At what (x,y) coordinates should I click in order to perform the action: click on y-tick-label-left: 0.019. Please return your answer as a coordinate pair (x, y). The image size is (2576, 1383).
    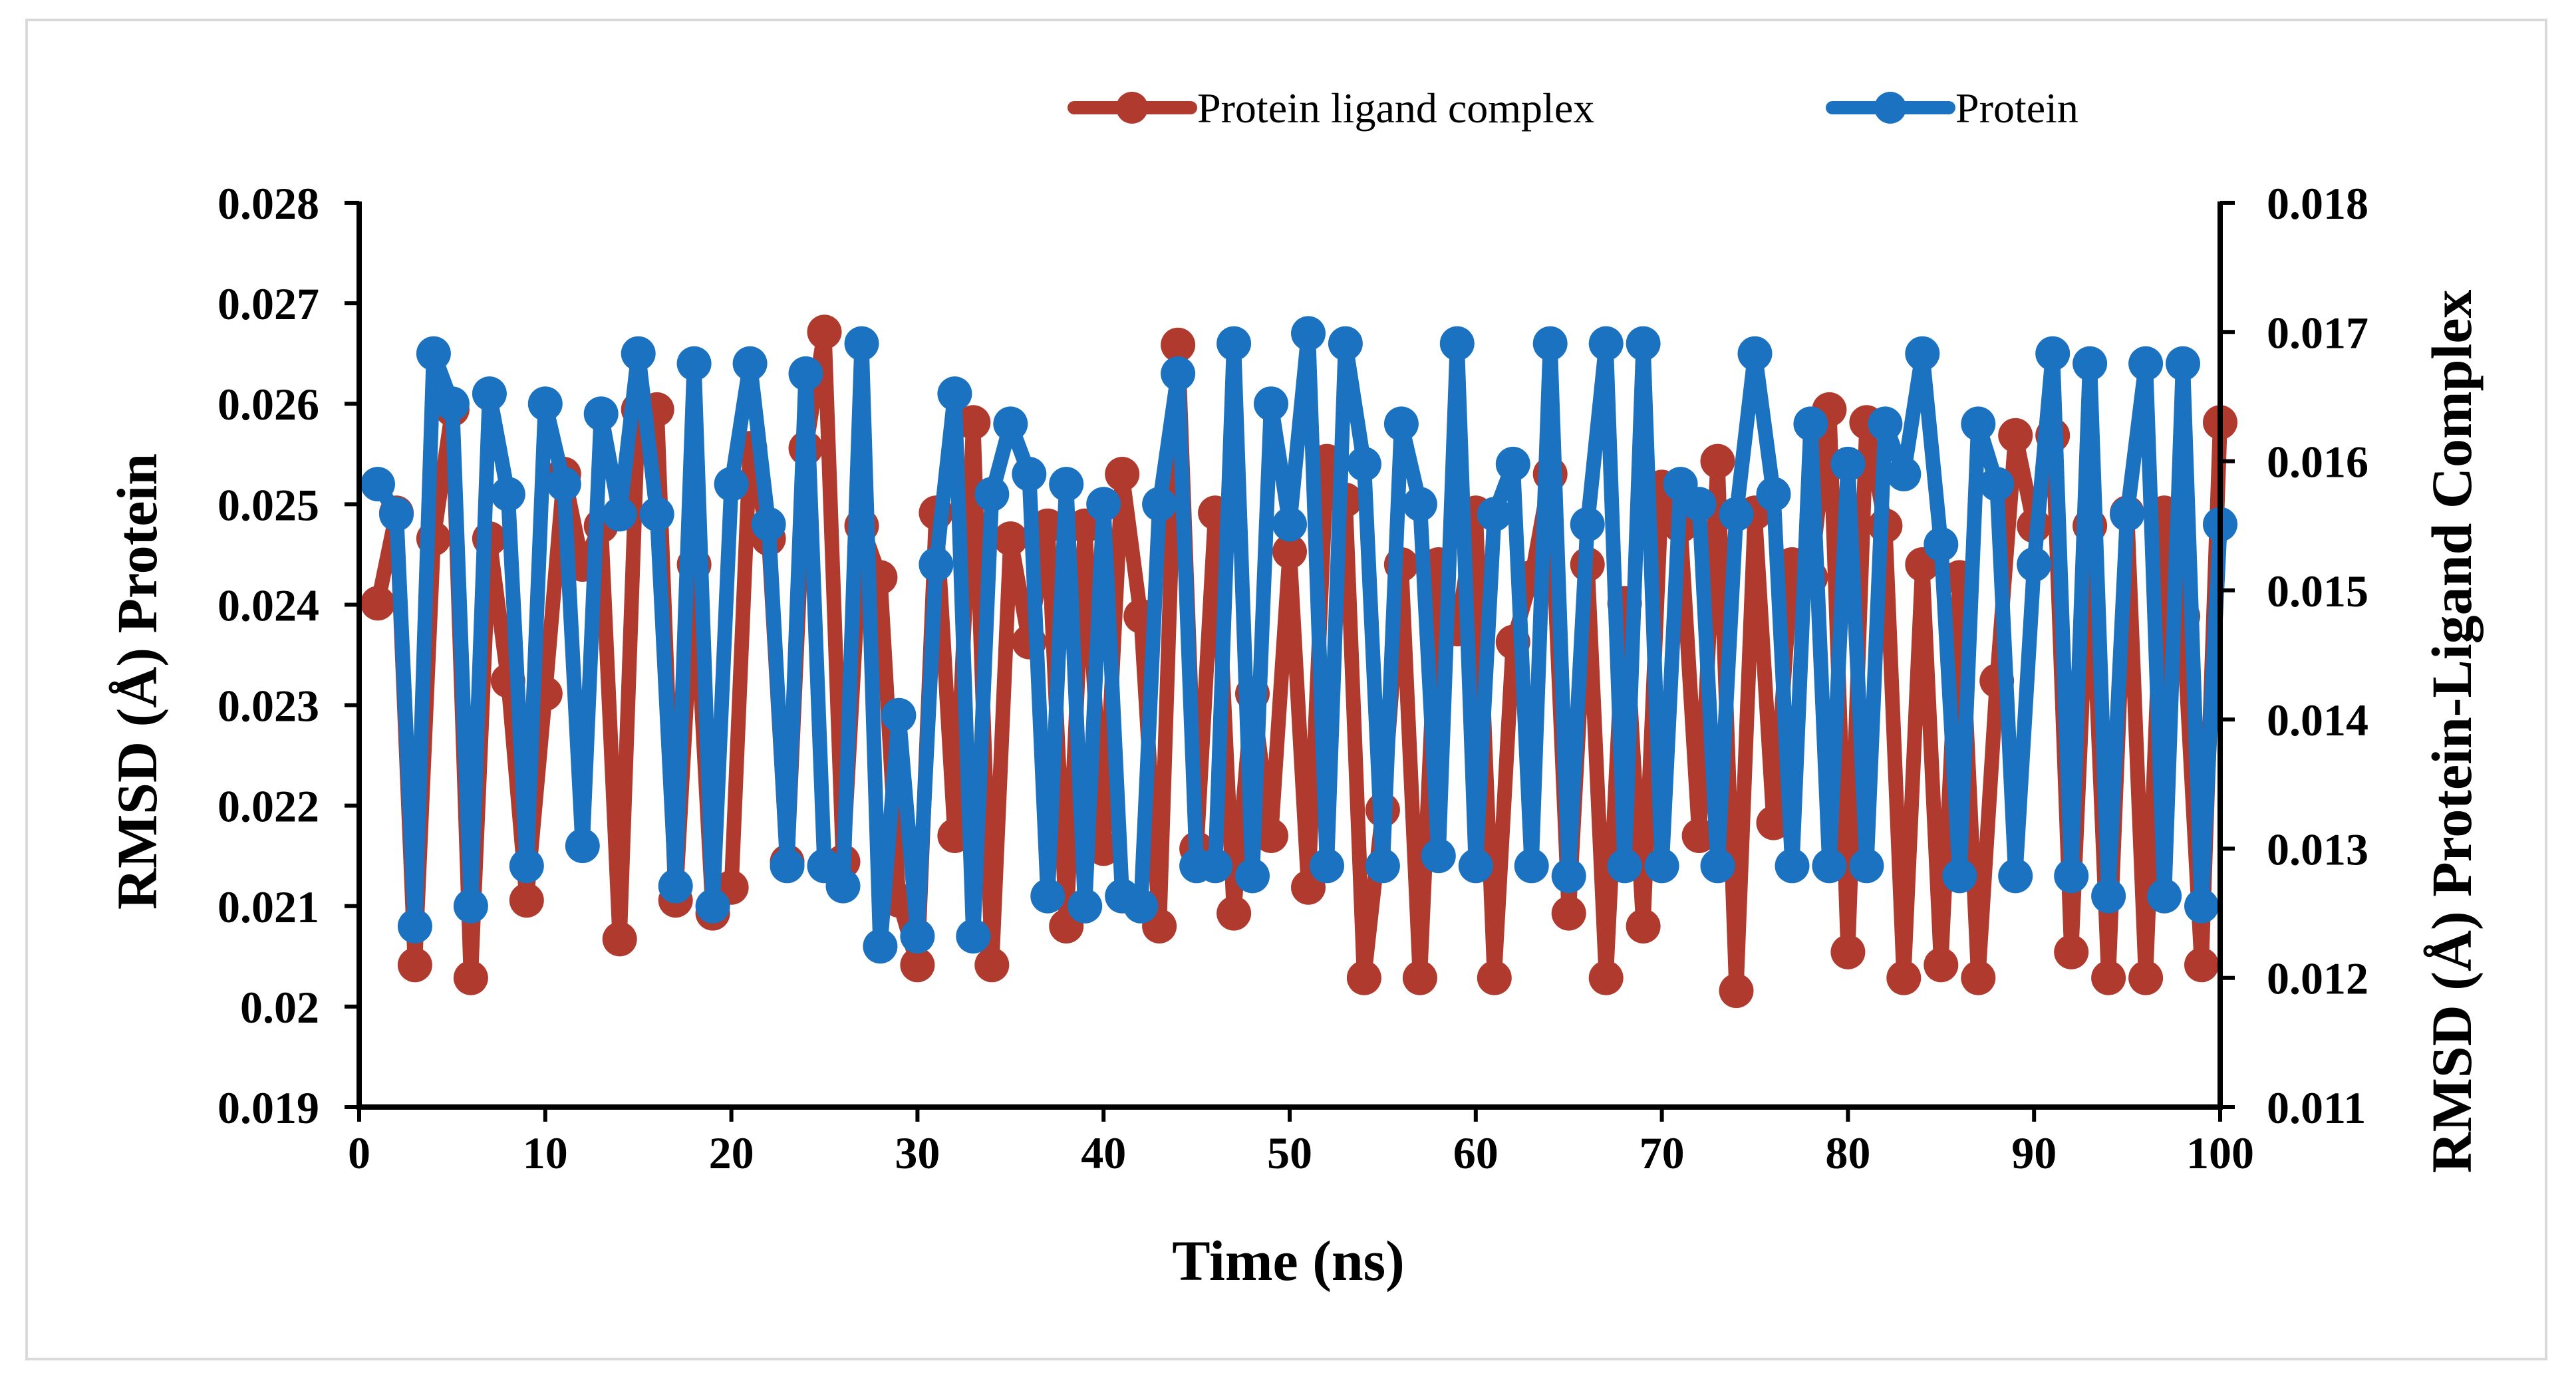
    Looking at the image, I should click on (268, 1107).